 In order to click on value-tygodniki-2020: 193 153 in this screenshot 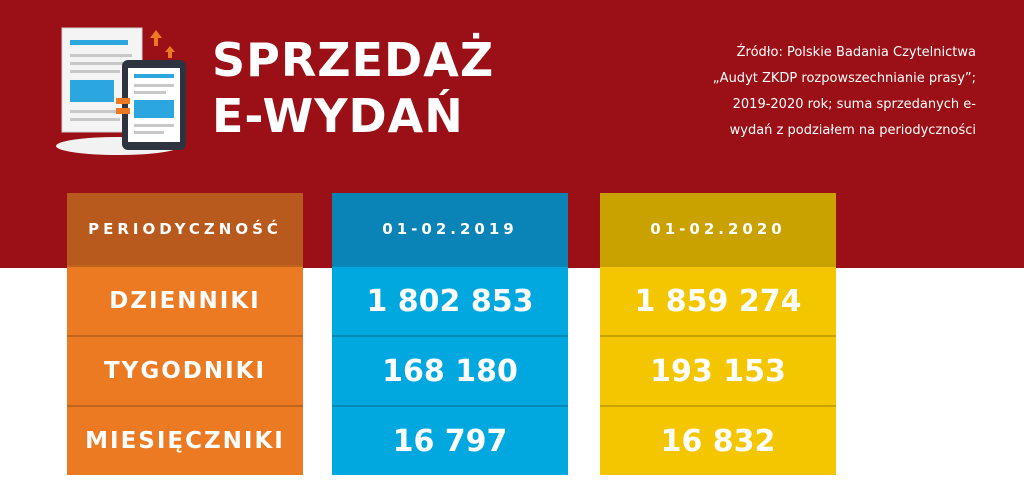, I will do `click(718, 370)`.